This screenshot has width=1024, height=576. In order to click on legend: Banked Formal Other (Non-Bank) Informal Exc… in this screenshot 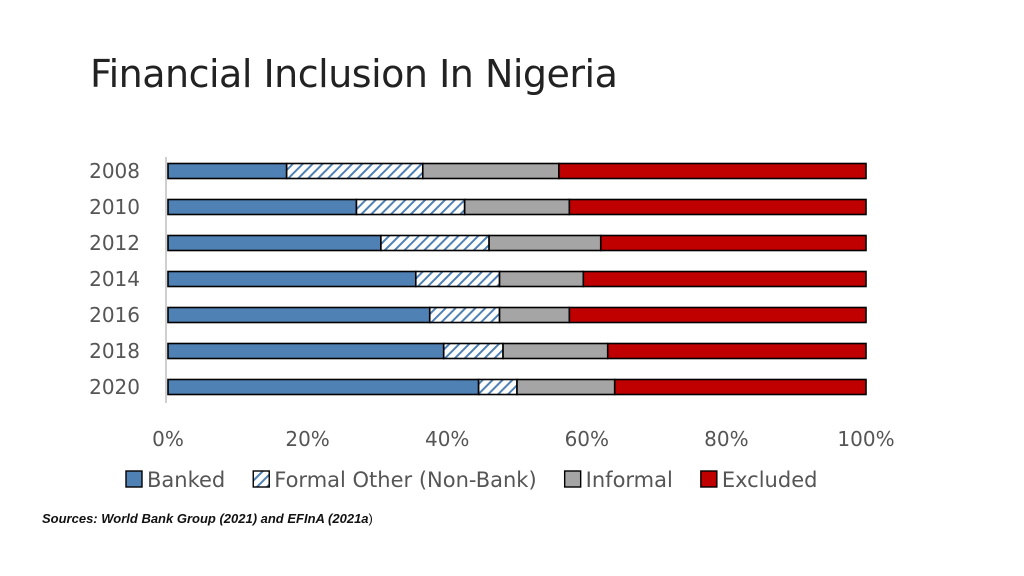, I will do `click(471, 480)`.